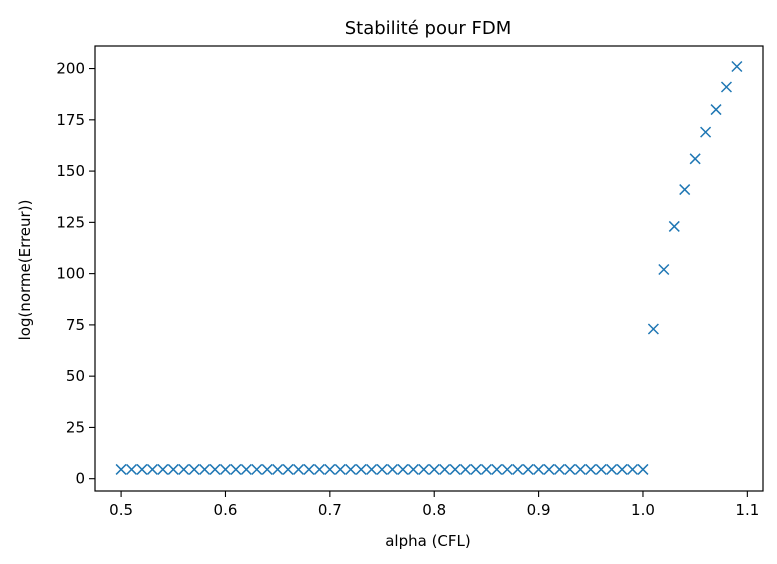  Describe the element at coordinates (70, 171) in the screenshot. I see `y-tick-label: 150` at that location.